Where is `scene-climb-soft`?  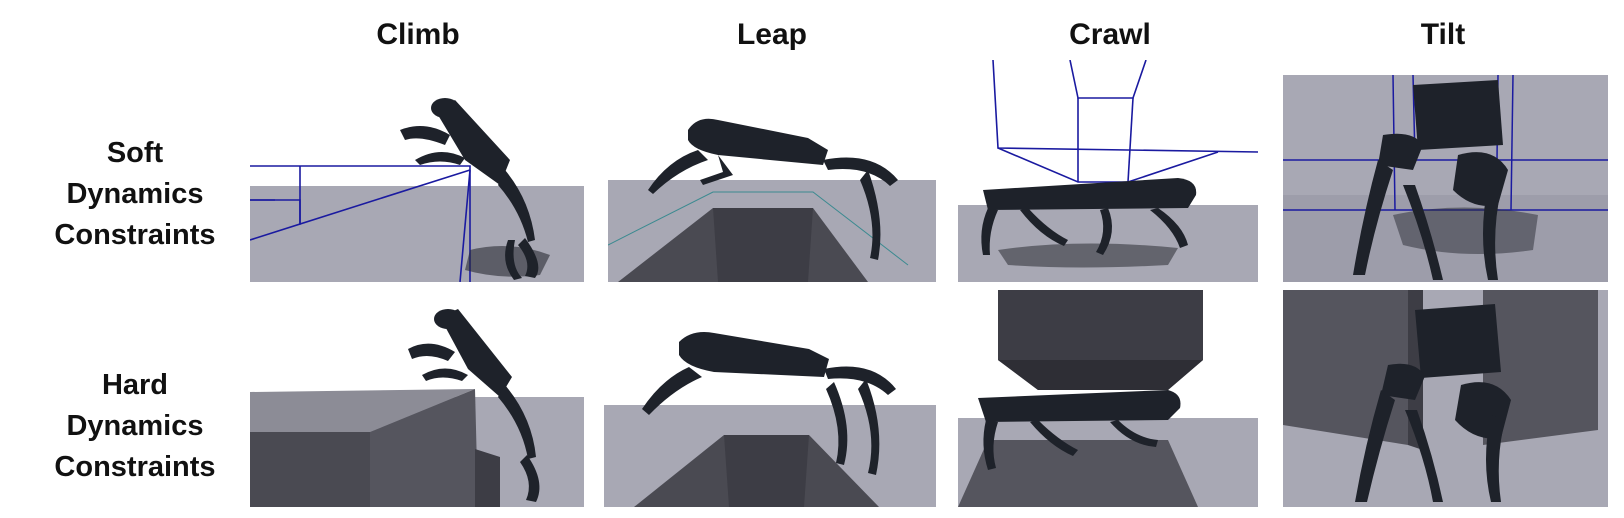 scene-climb-soft is located at coordinates (417, 190).